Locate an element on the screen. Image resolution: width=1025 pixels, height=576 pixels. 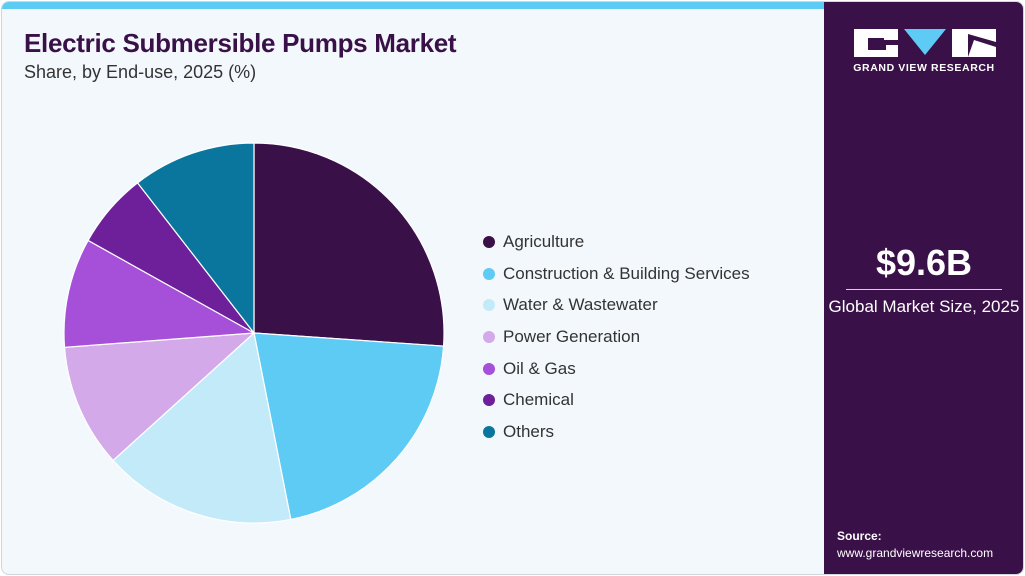
market-size-label: Global Market Size, 2025 is located at coordinates (924, 306).